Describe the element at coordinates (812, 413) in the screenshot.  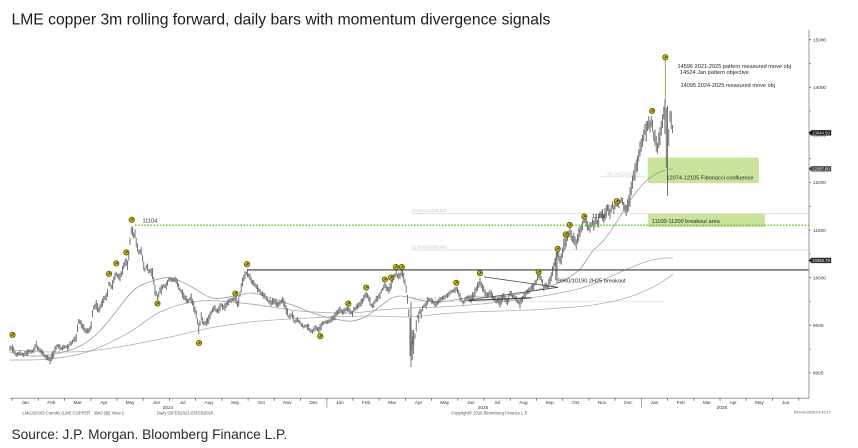
I see `svg-text: 05-Feb-2026 07:43:17` at that location.